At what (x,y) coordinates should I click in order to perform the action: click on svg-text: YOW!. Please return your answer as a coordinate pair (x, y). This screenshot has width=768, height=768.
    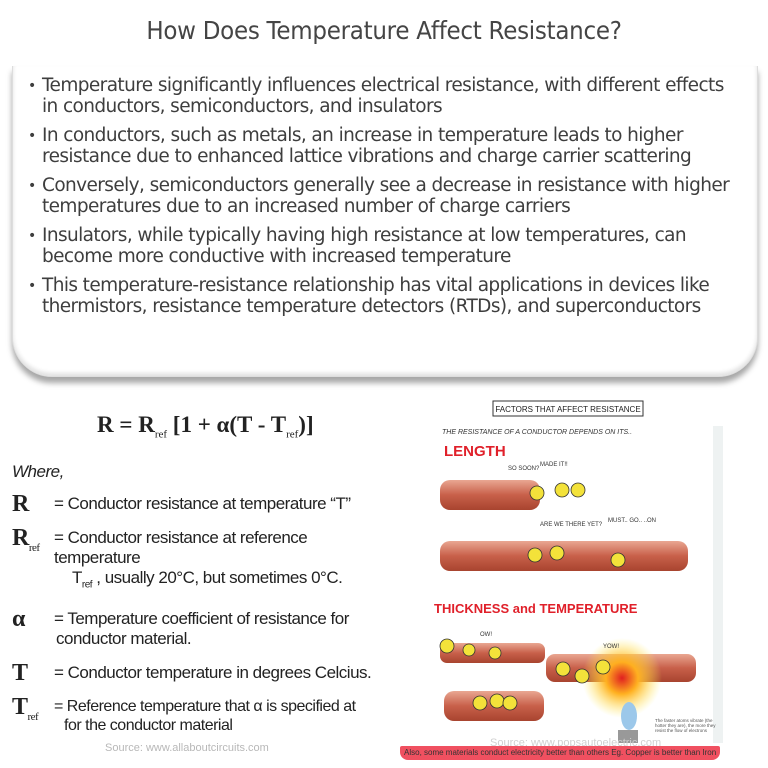
    Looking at the image, I should click on (611, 647).